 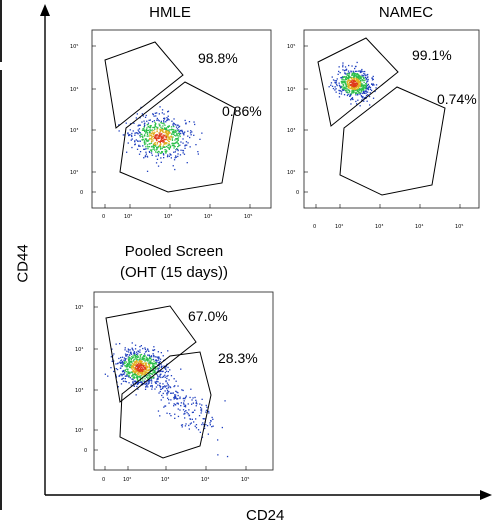 What do you see at coordinates (291, 173) in the screenshot?
I see `y-tick-1e2: 10²` at bounding box center [291, 173].